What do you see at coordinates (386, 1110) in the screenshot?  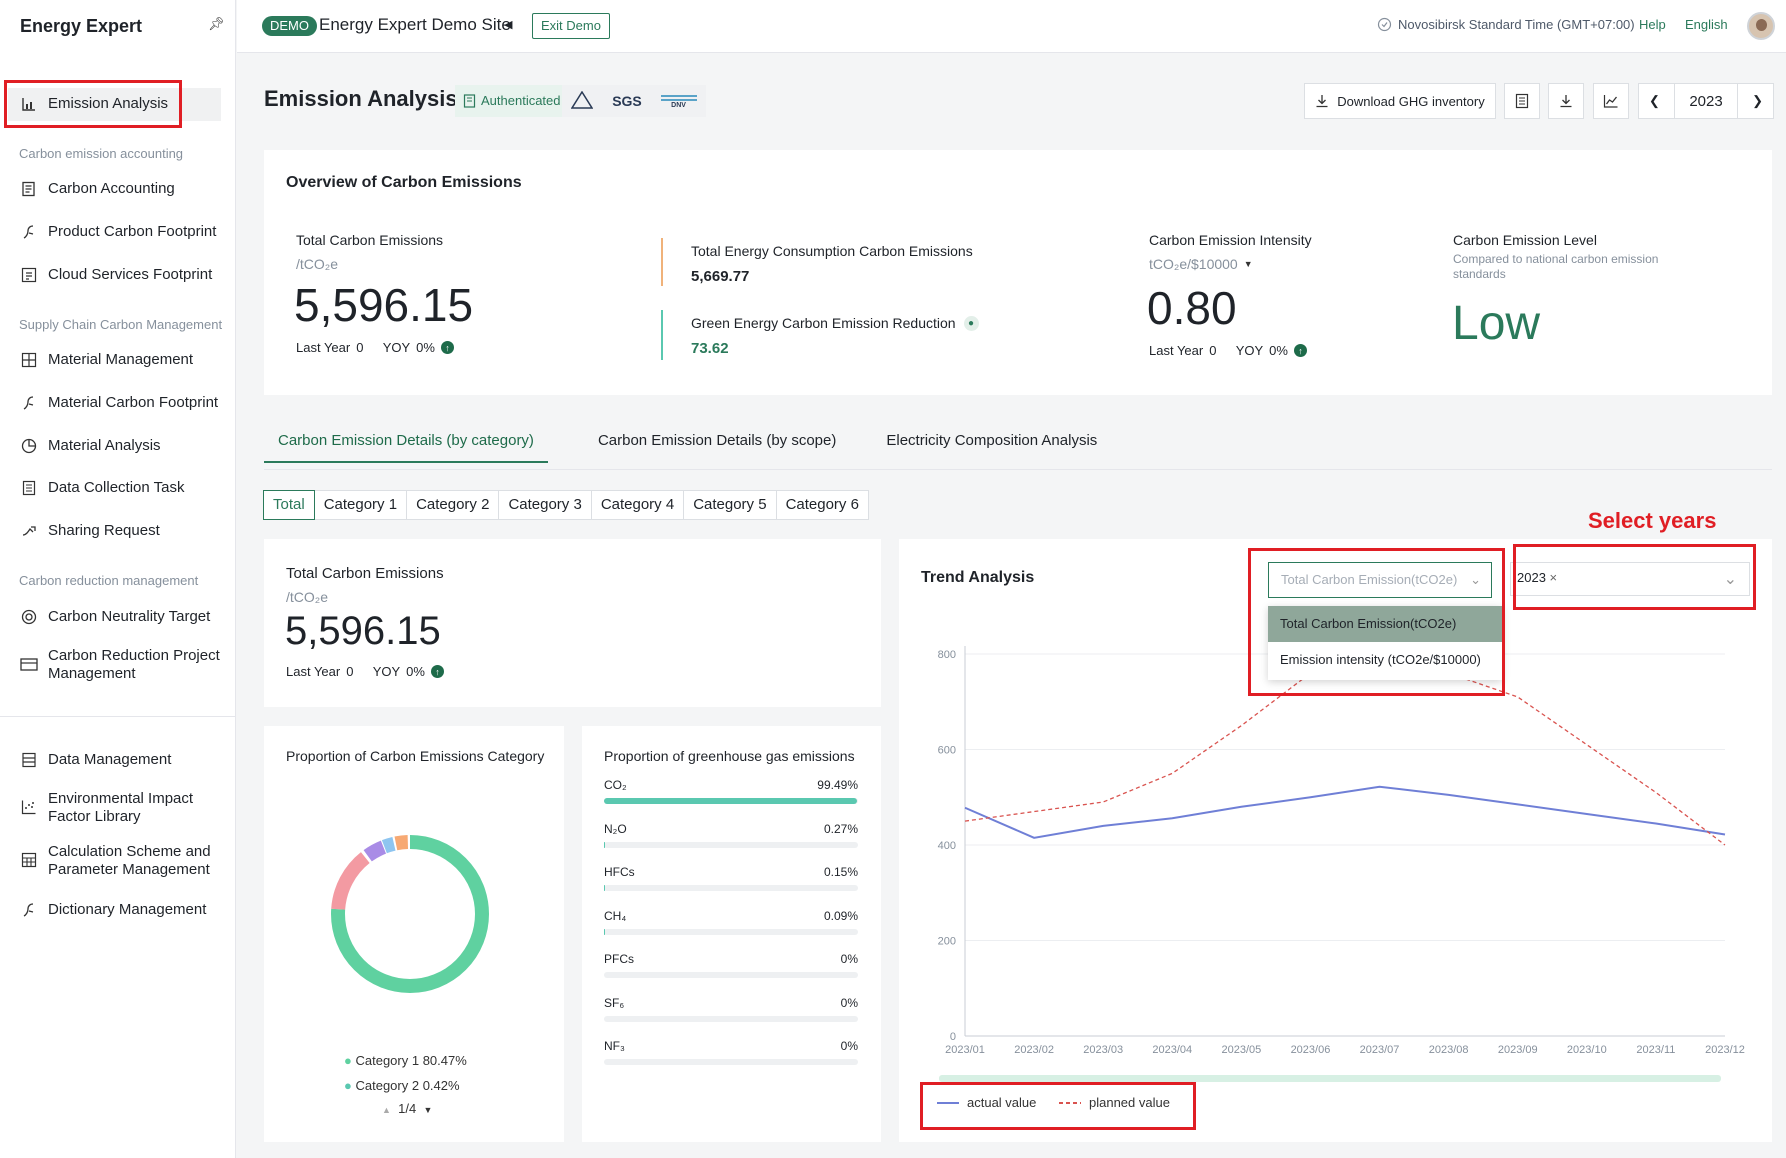 I see `pager-up-icon: ▲` at bounding box center [386, 1110].